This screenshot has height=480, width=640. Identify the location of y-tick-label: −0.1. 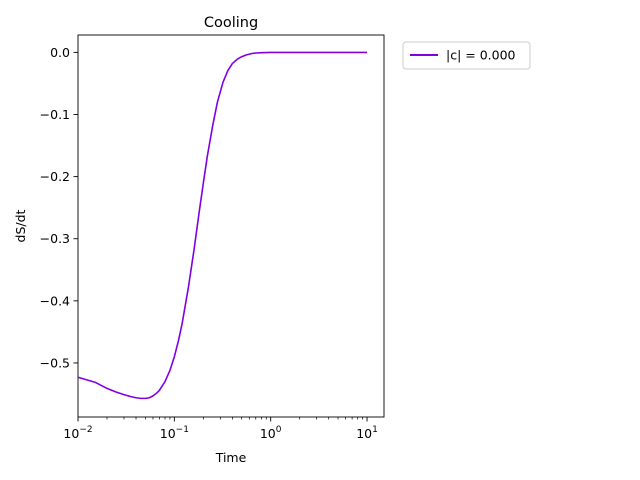
(55, 114).